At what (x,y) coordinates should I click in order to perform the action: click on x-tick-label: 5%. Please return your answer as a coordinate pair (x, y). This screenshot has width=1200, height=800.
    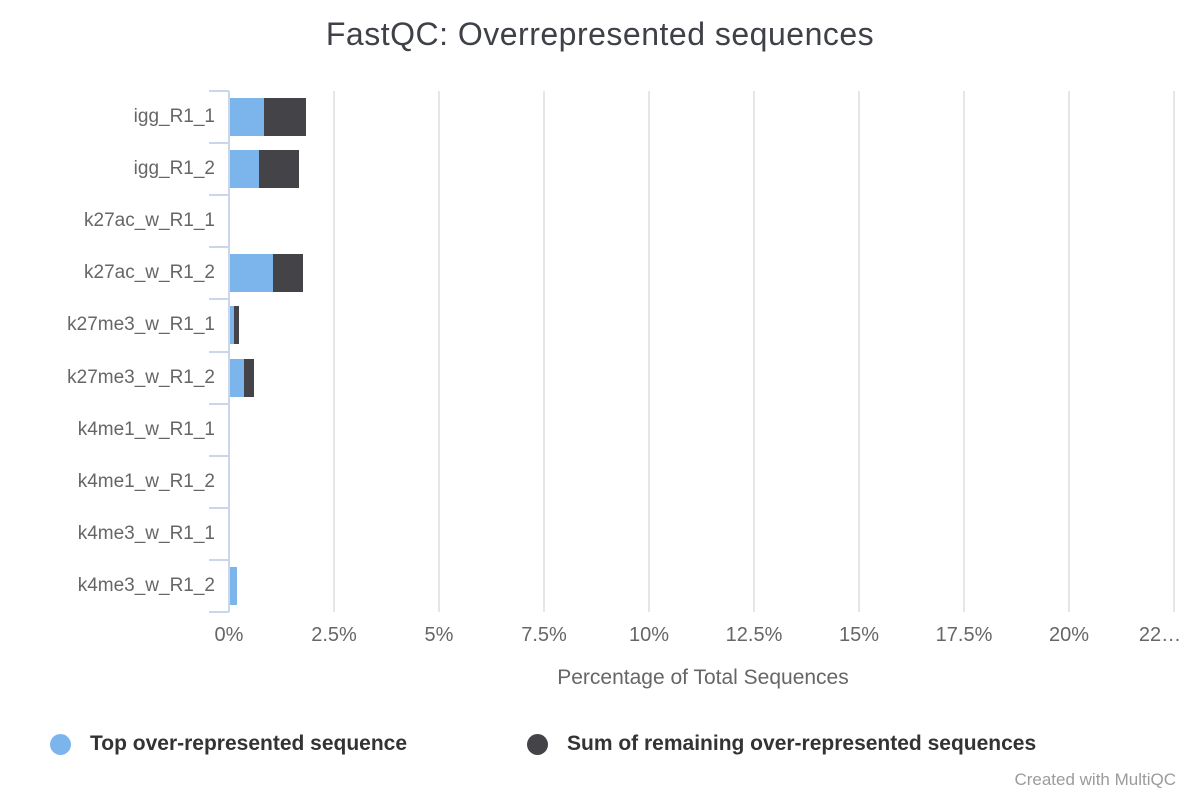
    Looking at the image, I should click on (439, 635).